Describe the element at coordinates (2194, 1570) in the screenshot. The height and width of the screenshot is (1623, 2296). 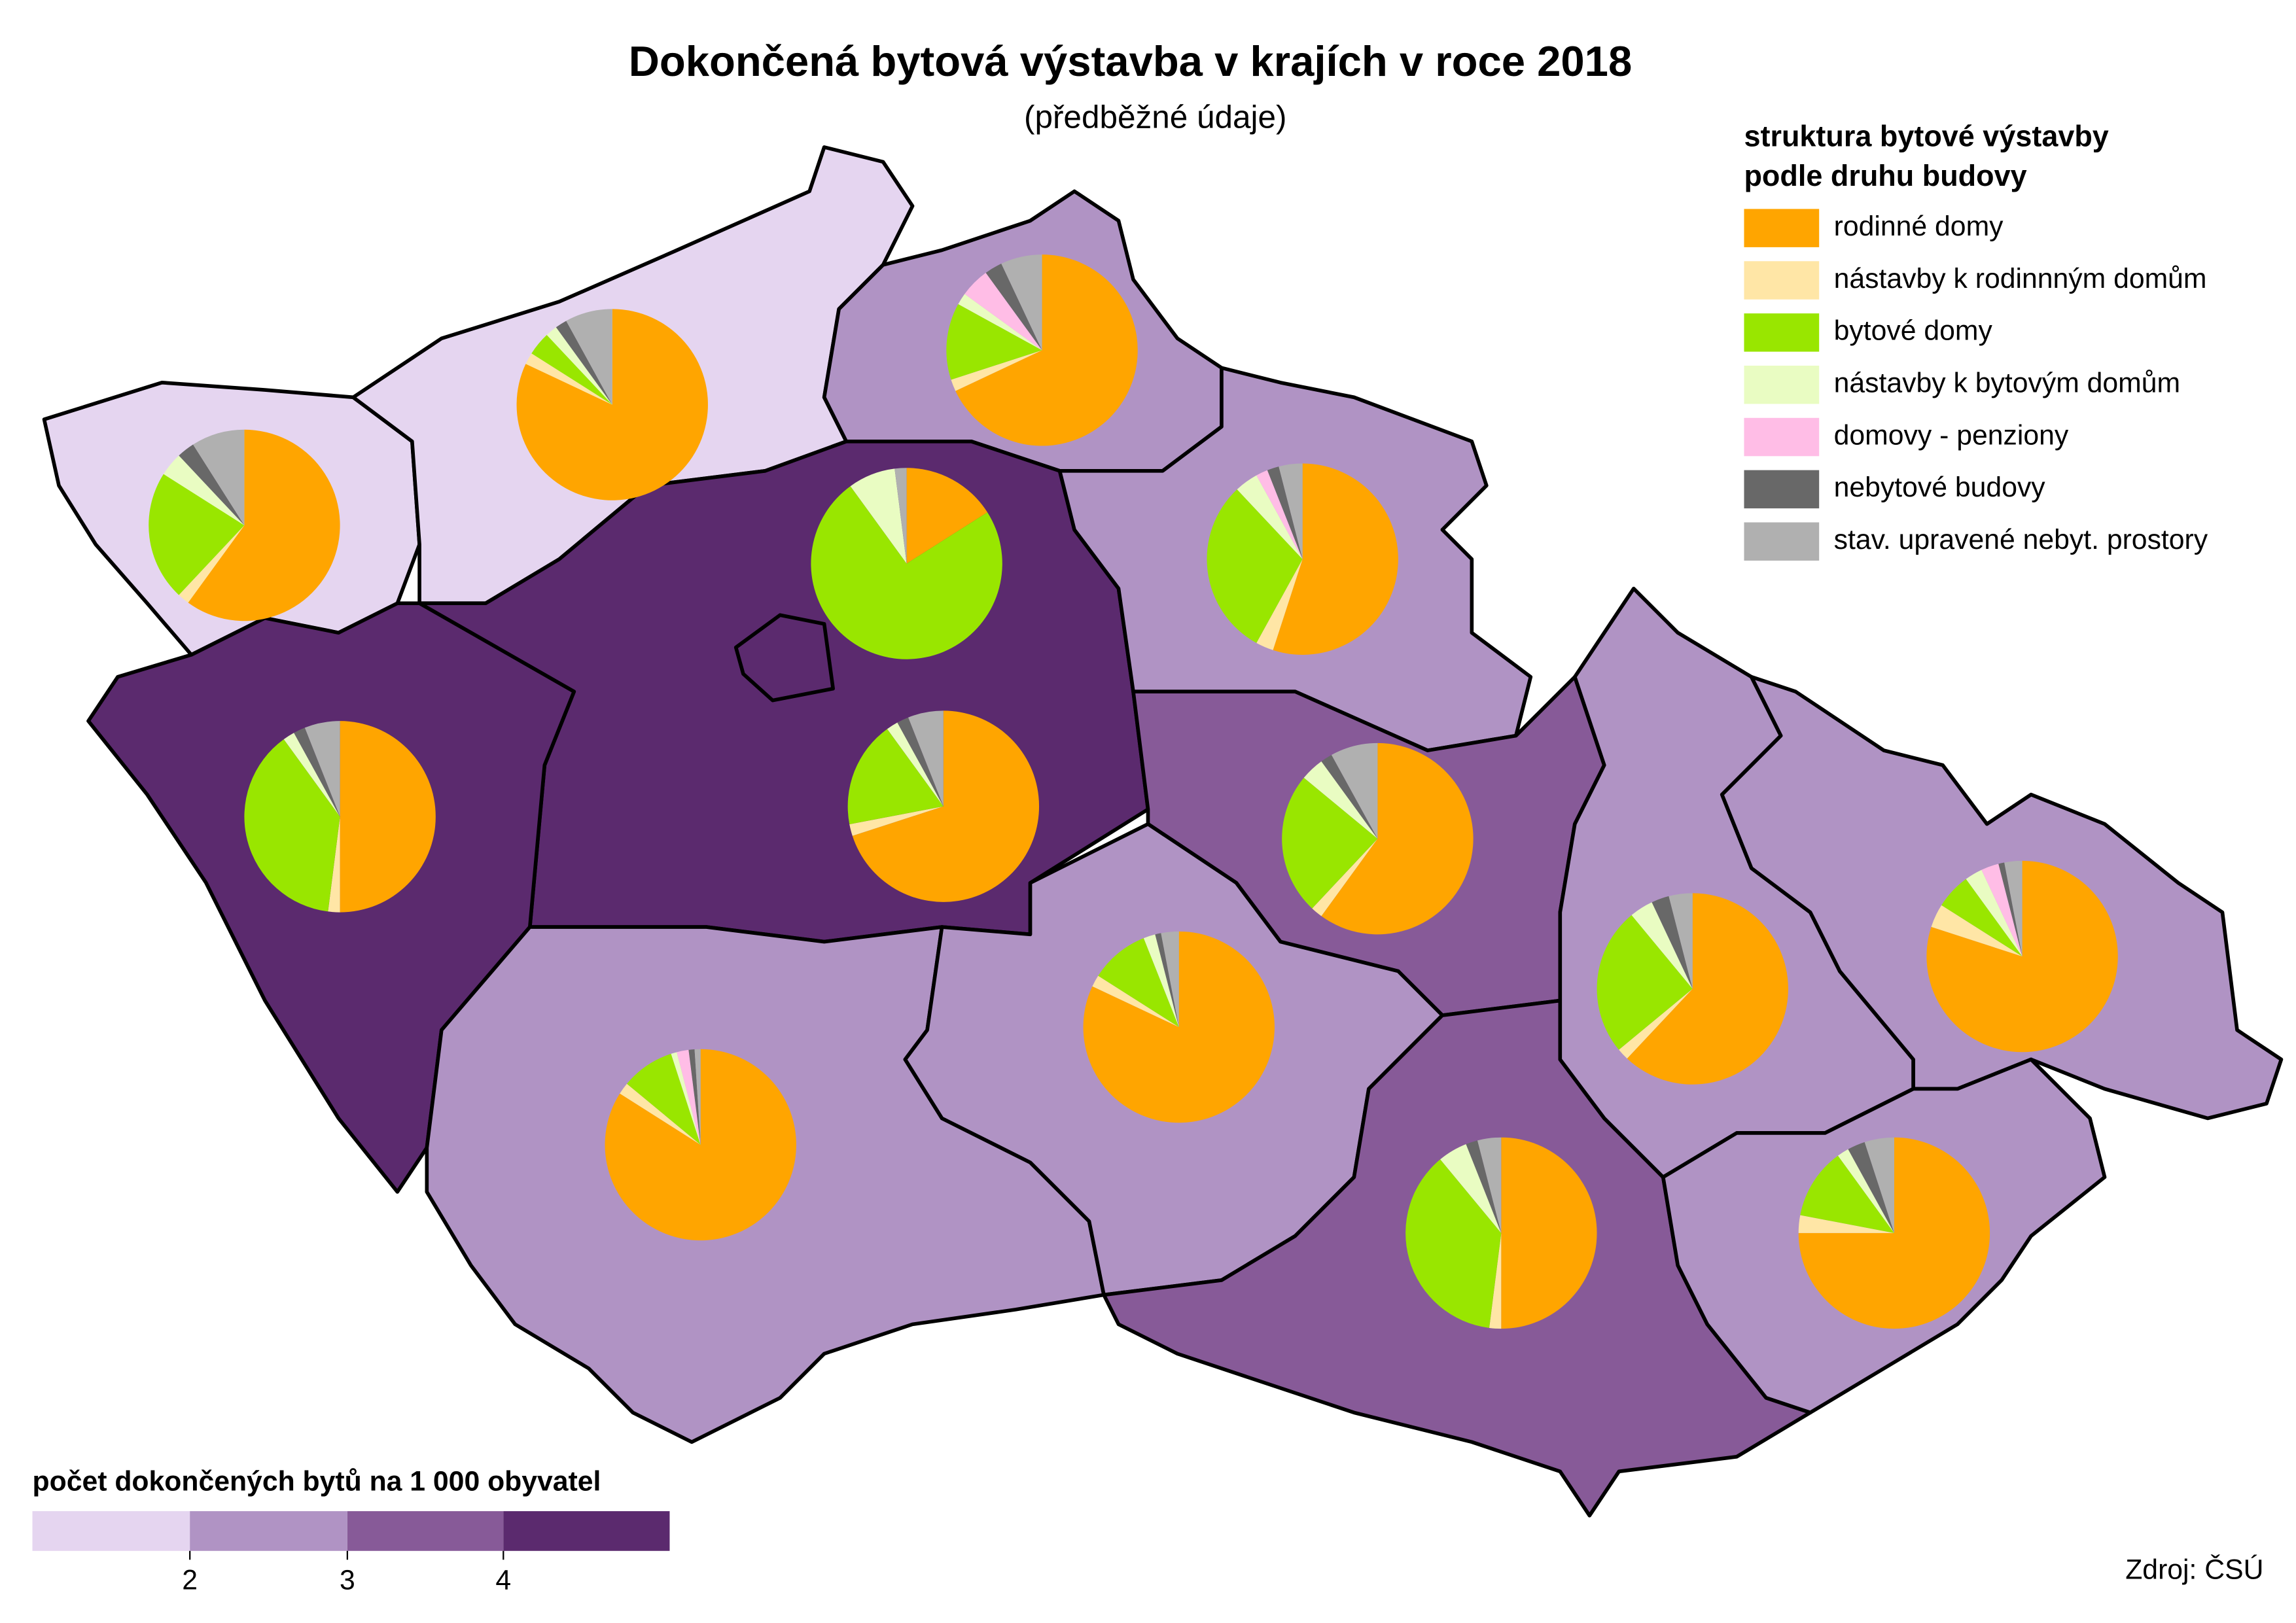
I see `source: Zdroj: ČSÚ` at that location.